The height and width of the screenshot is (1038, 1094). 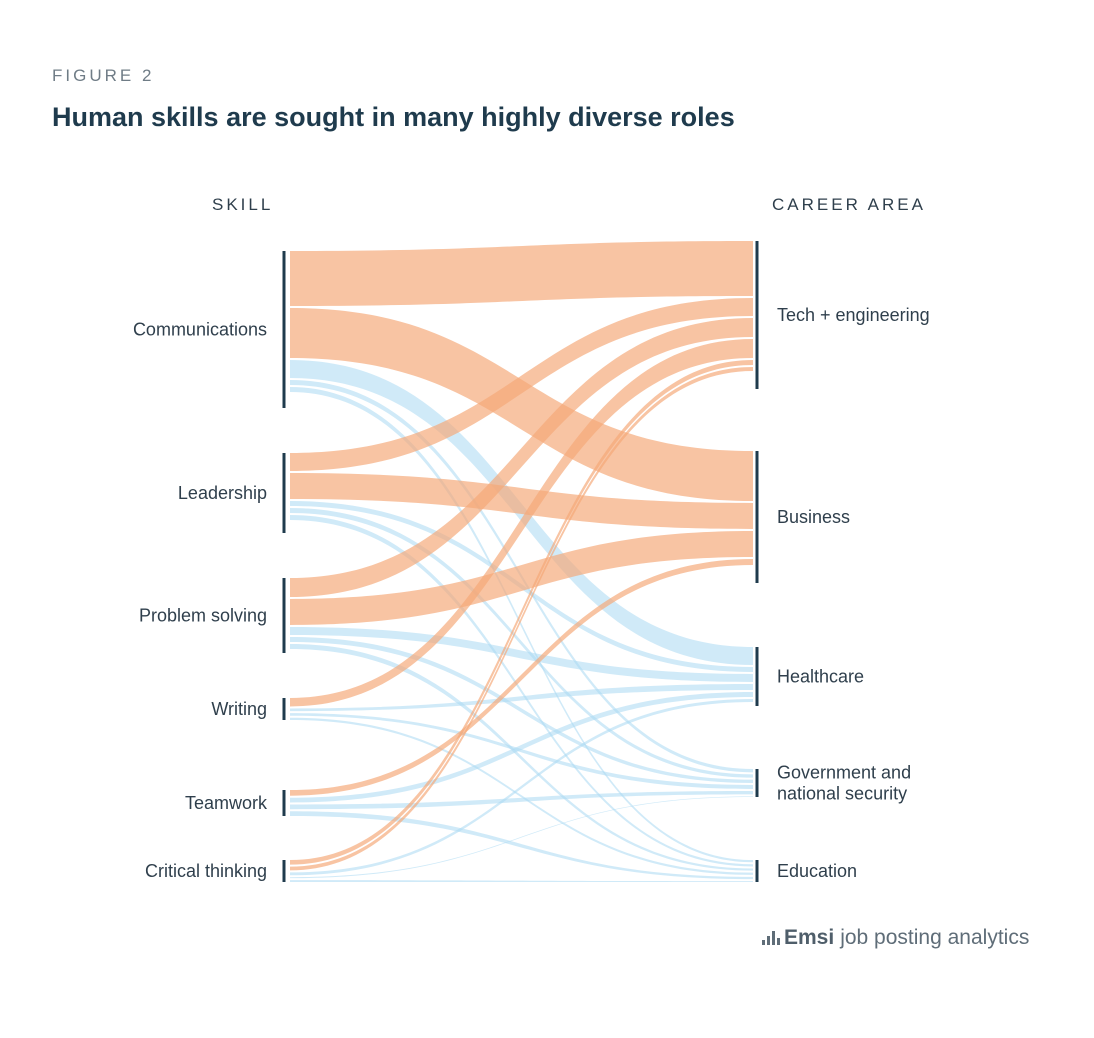 I want to click on flow-teamwork-to-business, so click(x=521, y=677).